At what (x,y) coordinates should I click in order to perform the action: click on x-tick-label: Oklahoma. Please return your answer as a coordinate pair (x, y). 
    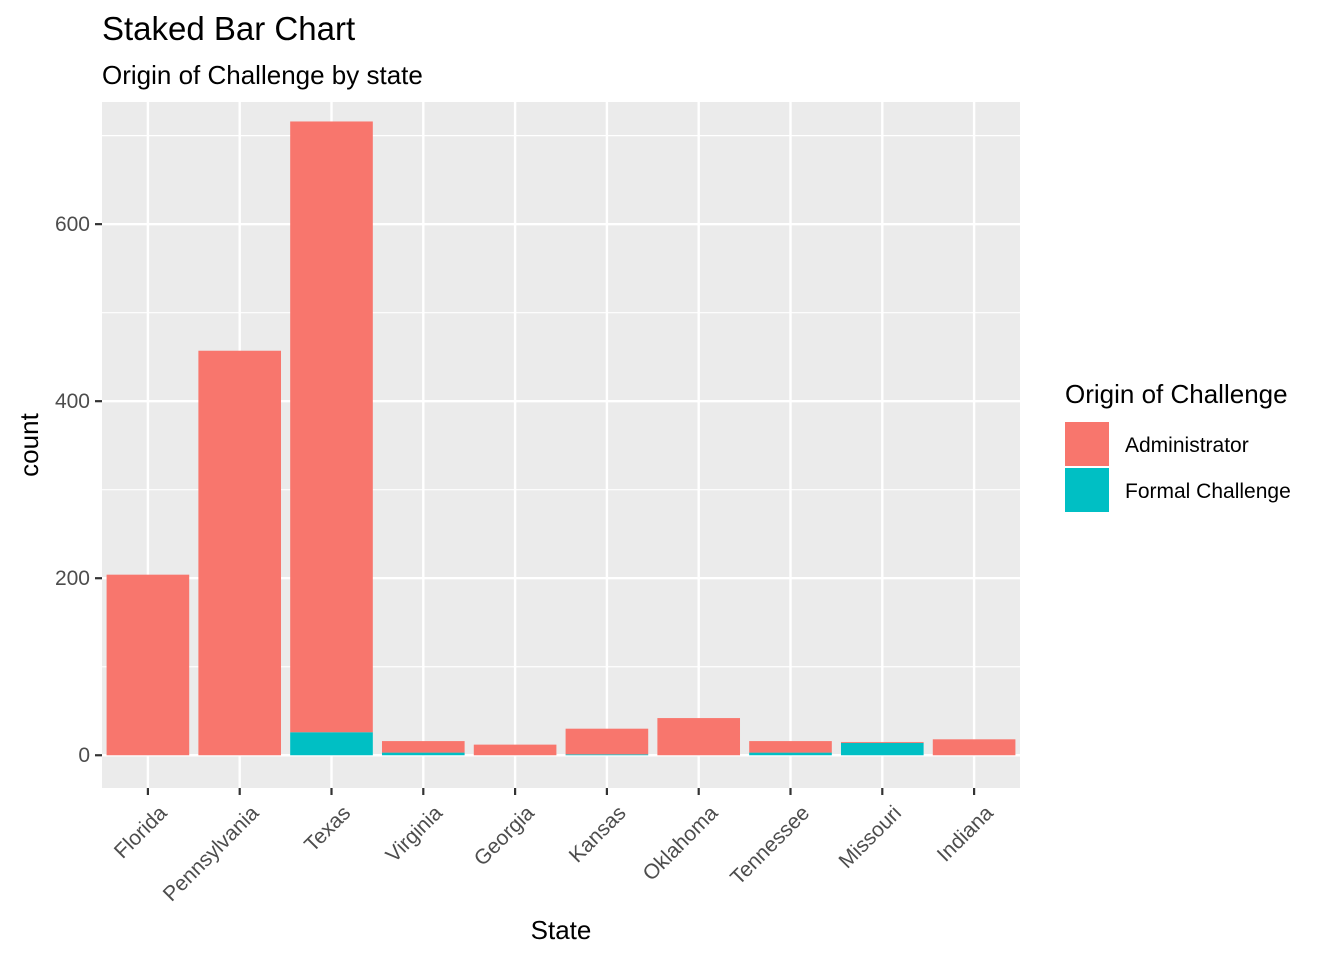
    Looking at the image, I should click on (680, 843).